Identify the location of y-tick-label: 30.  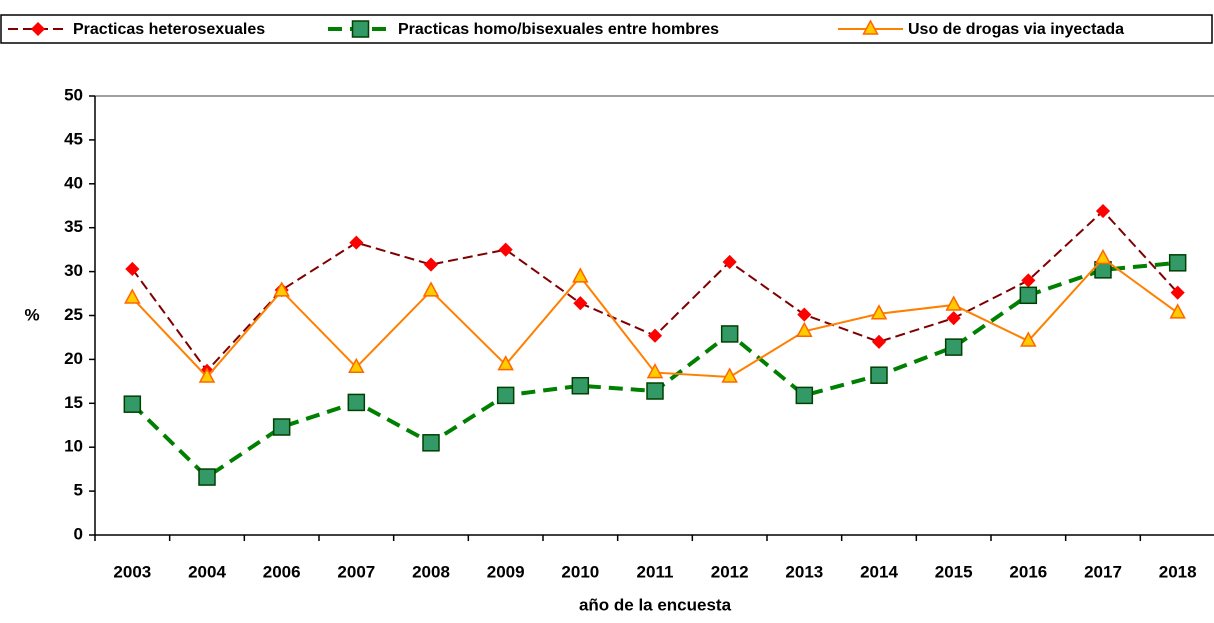
(73, 270).